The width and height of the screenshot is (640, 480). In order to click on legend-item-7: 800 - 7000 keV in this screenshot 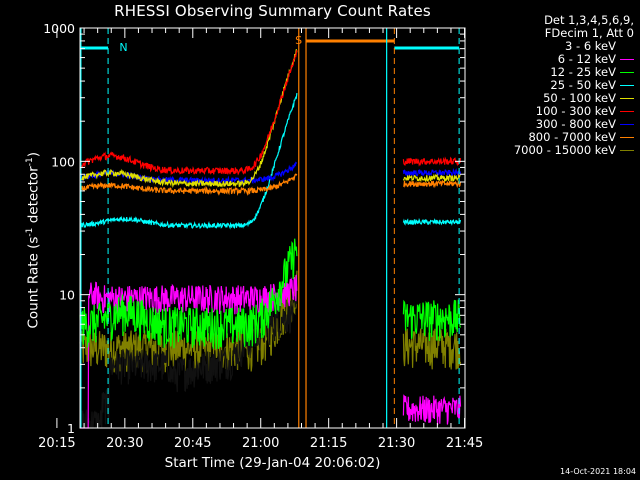, I will do `click(574, 137)`.